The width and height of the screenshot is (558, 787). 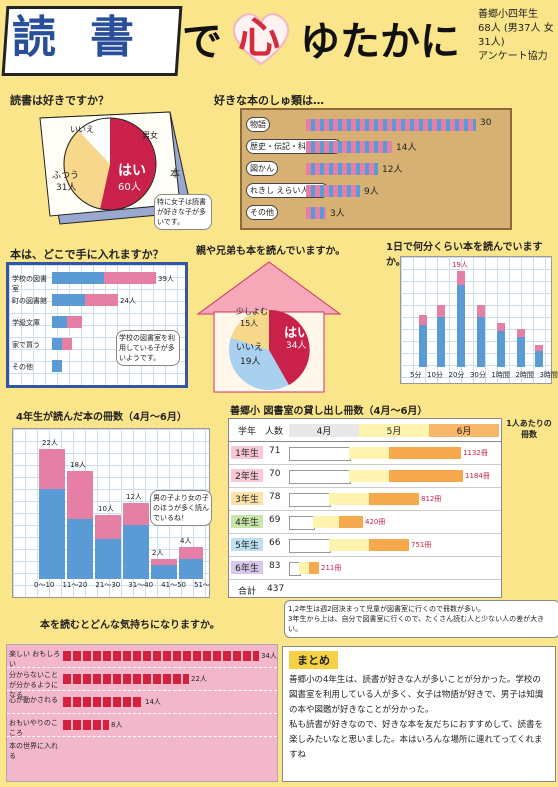 What do you see at coordinates (186, 541) in the screenshot?
I see `books-read-label: 4人` at bounding box center [186, 541].